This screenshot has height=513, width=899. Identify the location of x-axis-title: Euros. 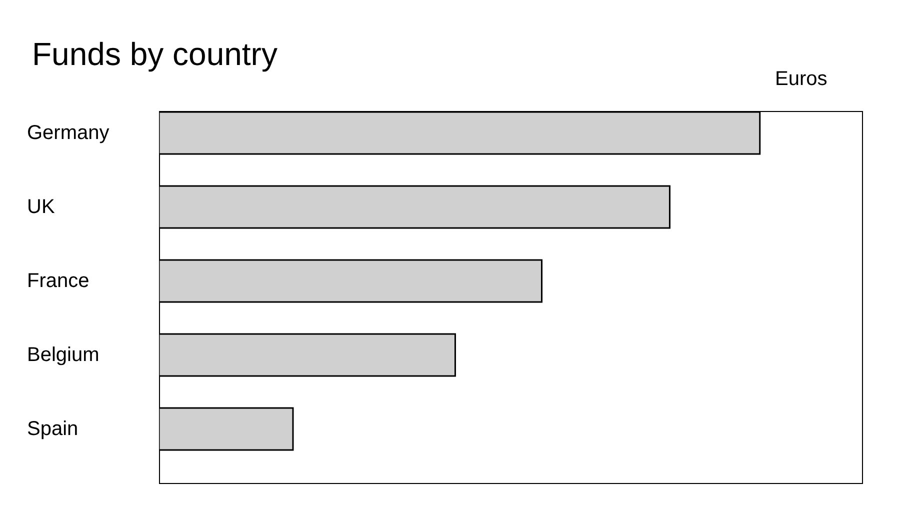
(801, 79).